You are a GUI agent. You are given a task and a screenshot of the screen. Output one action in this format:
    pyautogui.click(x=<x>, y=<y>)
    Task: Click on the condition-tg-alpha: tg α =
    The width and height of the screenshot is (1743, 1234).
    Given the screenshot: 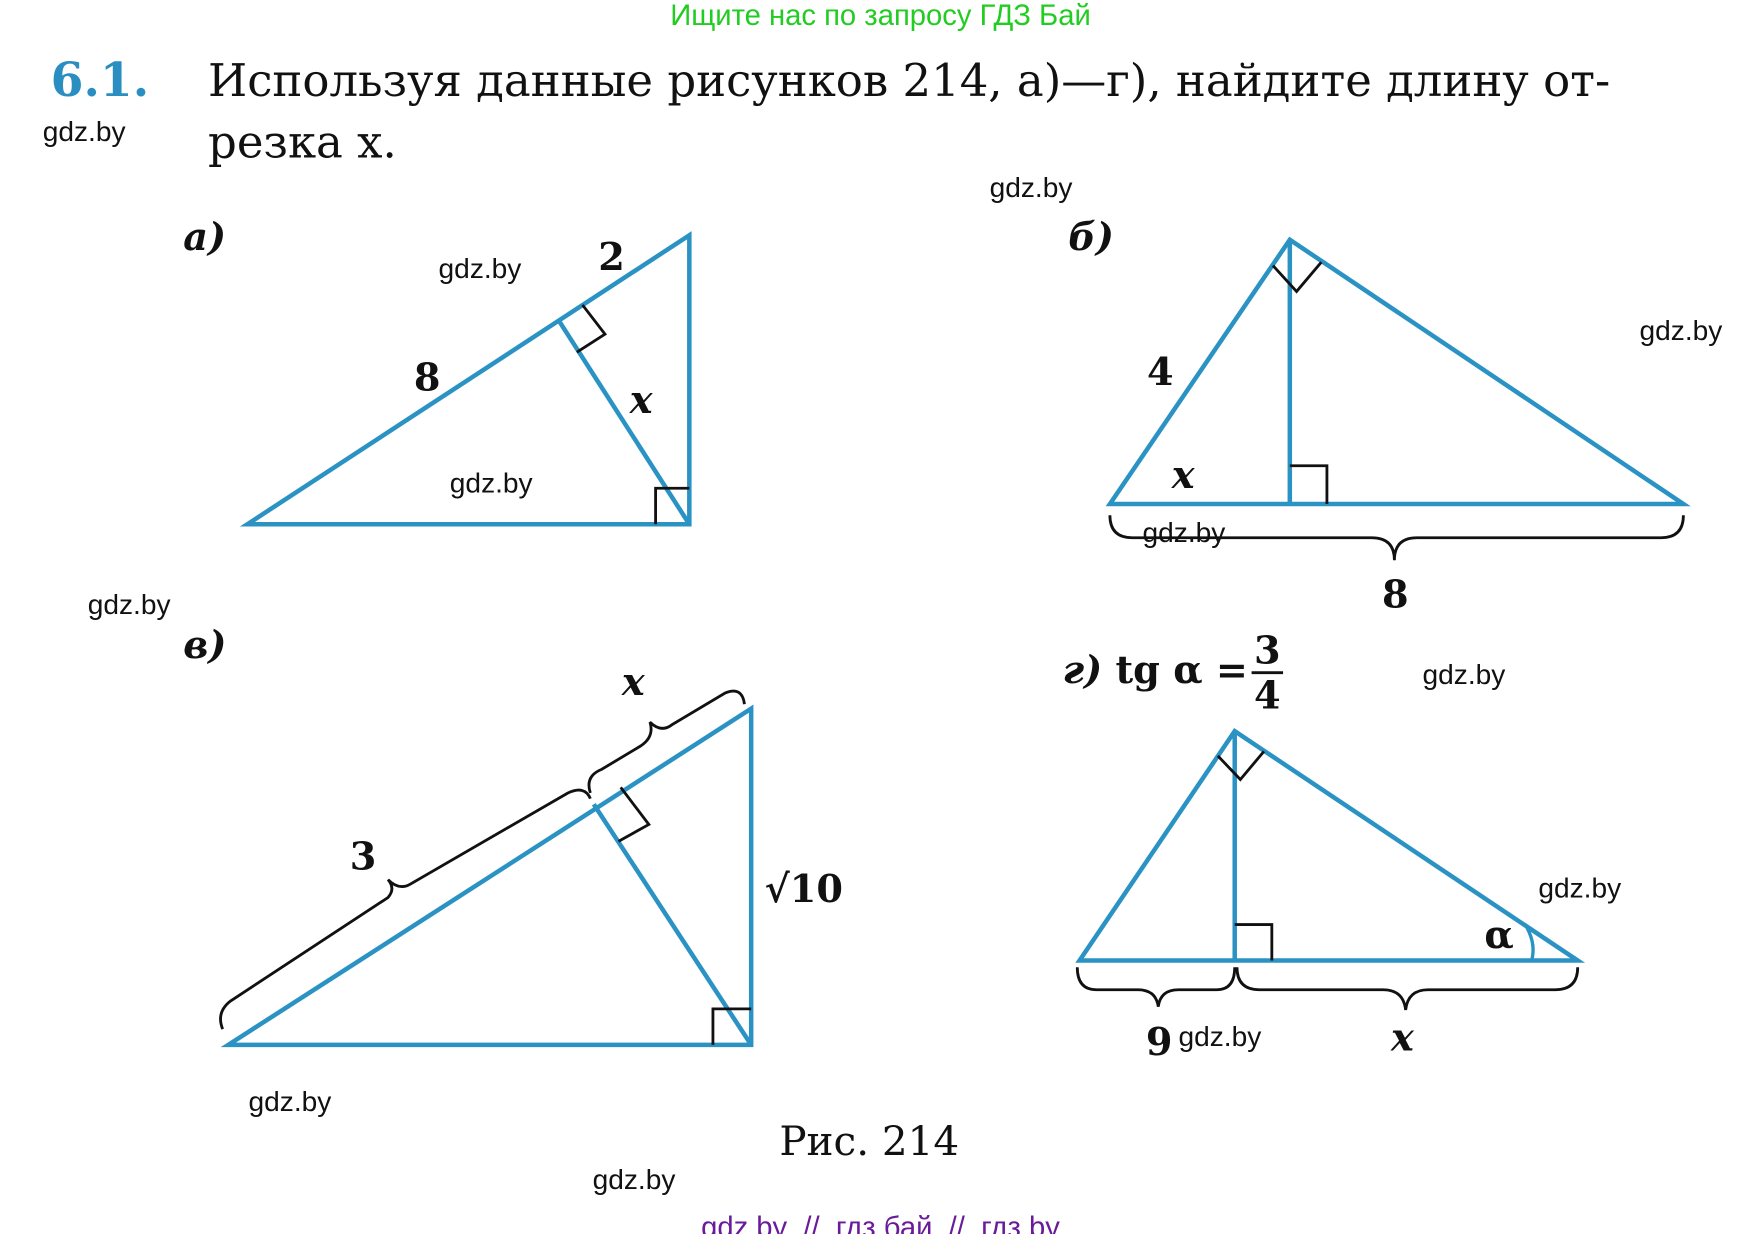 What is the action you would take?
    pyautogui.click(x=1182, y=670)
    